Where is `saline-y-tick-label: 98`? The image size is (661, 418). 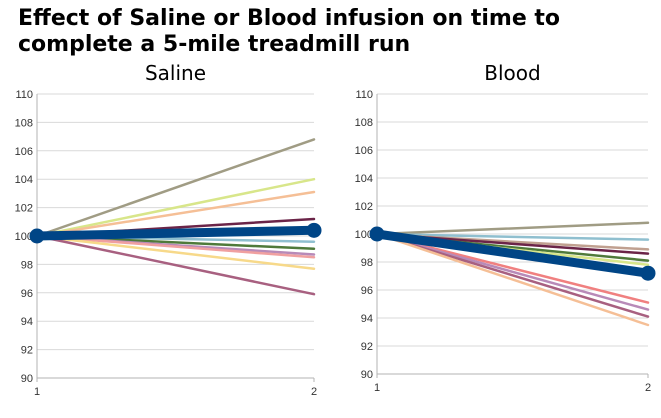 saline-y-tick-label: 98 is located at coordinates (27, 265).